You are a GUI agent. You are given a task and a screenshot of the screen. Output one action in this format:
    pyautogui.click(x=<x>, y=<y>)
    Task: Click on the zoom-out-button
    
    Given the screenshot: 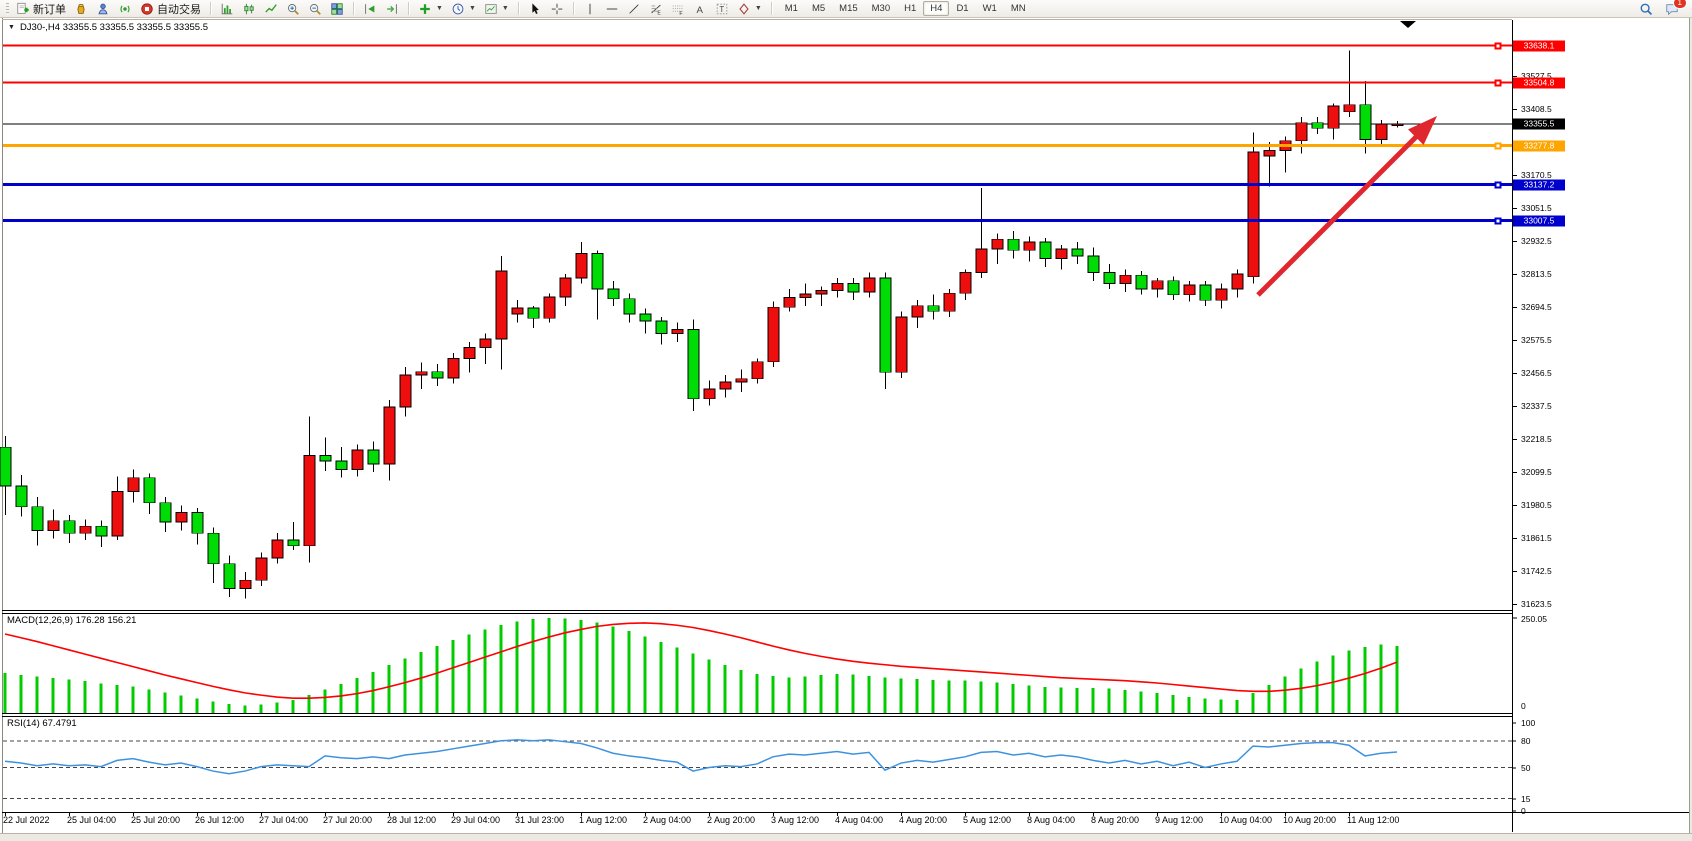 What is the action you would take?
    pyautogui.click(x=315, y=9)
    